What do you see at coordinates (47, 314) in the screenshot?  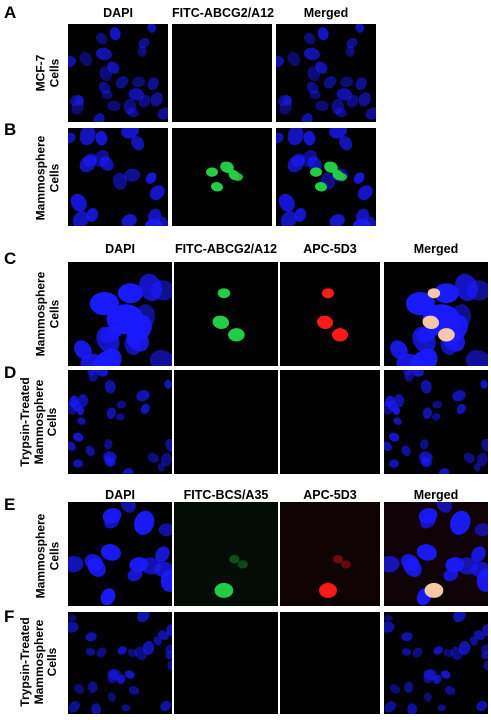 I see `row-label-c: Mammosphere Cells` at bounding box center [47, 314].